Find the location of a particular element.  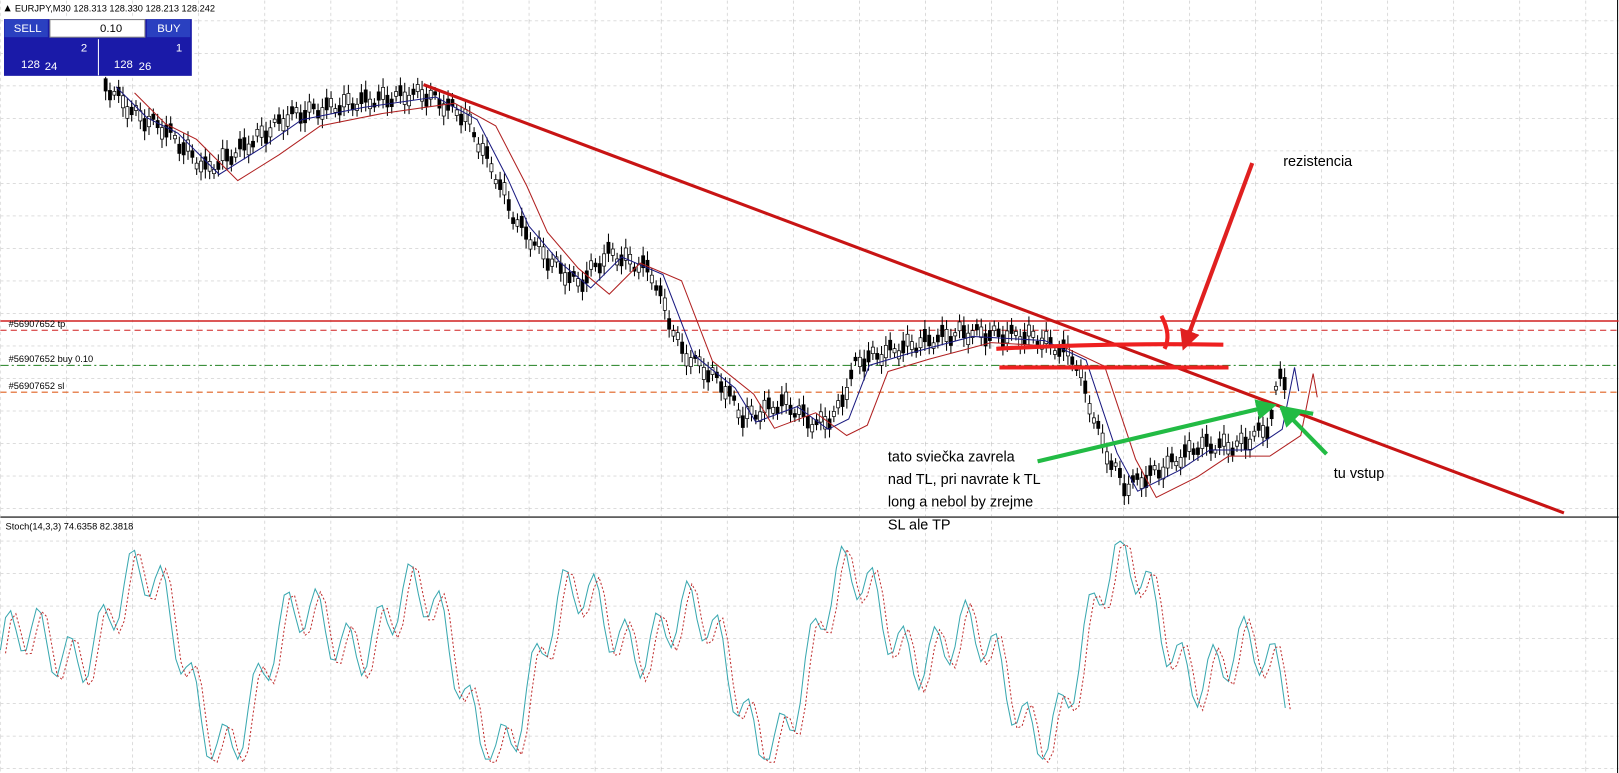

buy-button is located at coordinates (168, 28).